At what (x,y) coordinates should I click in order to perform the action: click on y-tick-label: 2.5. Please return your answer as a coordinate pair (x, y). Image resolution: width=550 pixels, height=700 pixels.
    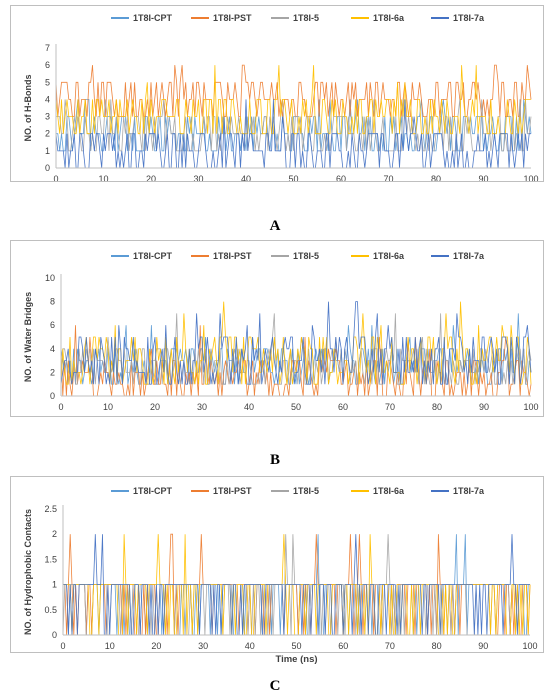
    Looking at the image, I should click on (50, 509).